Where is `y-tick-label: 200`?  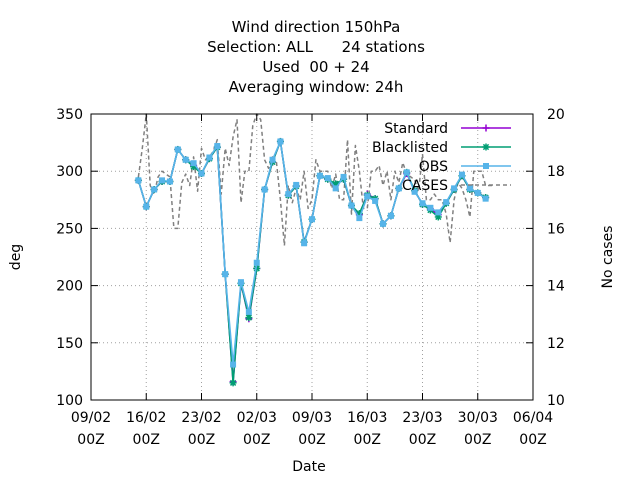 y-tick-label: 200 is located at coordinates (69, 287).